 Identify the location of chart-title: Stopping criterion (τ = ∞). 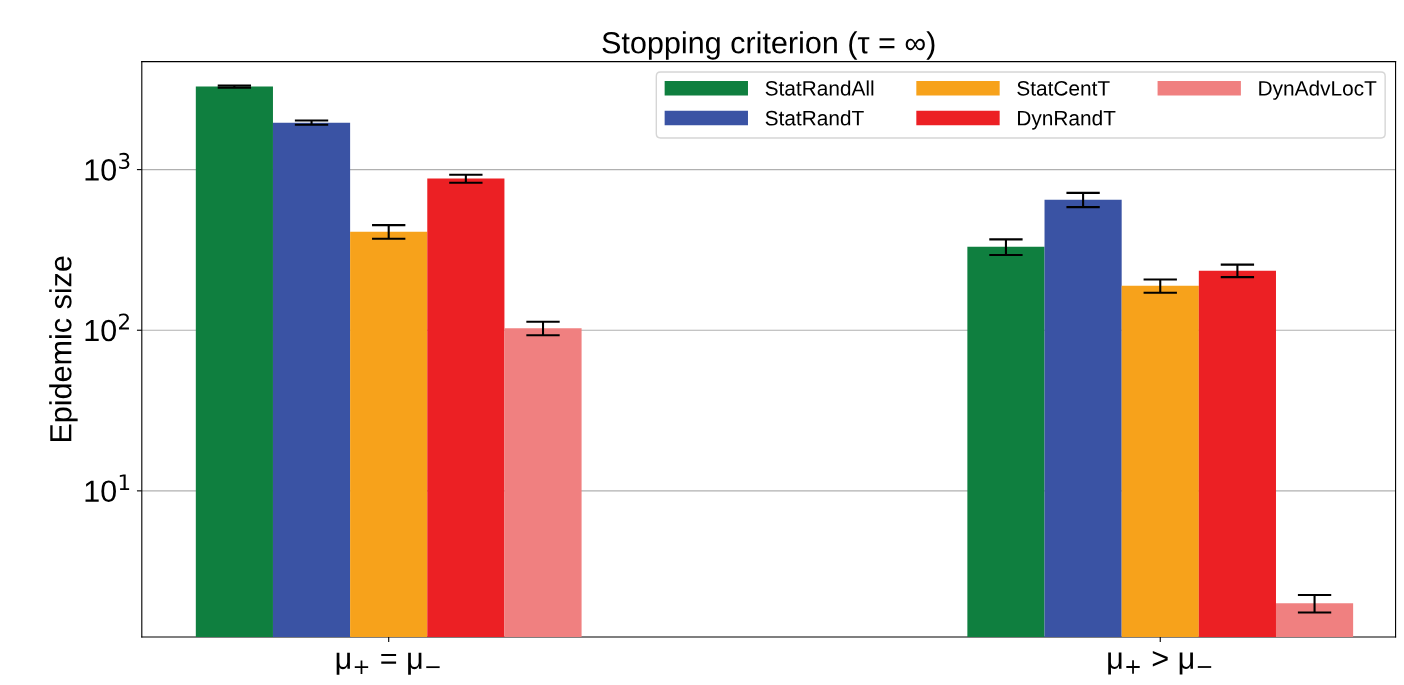
(768, 45).